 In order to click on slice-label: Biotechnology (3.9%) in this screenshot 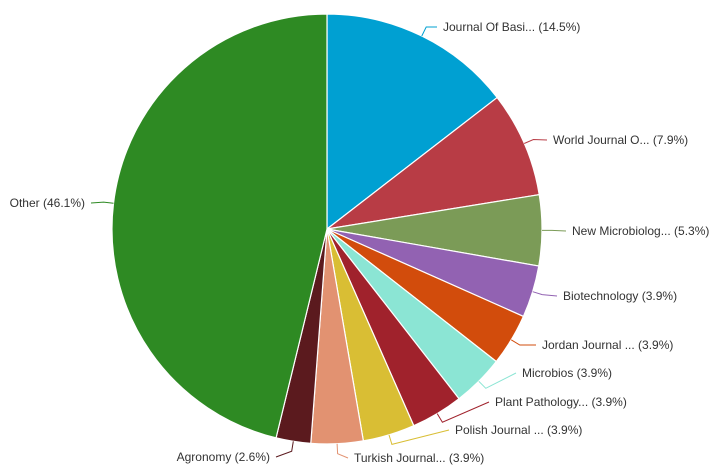, I will do `click(620, 296)`.